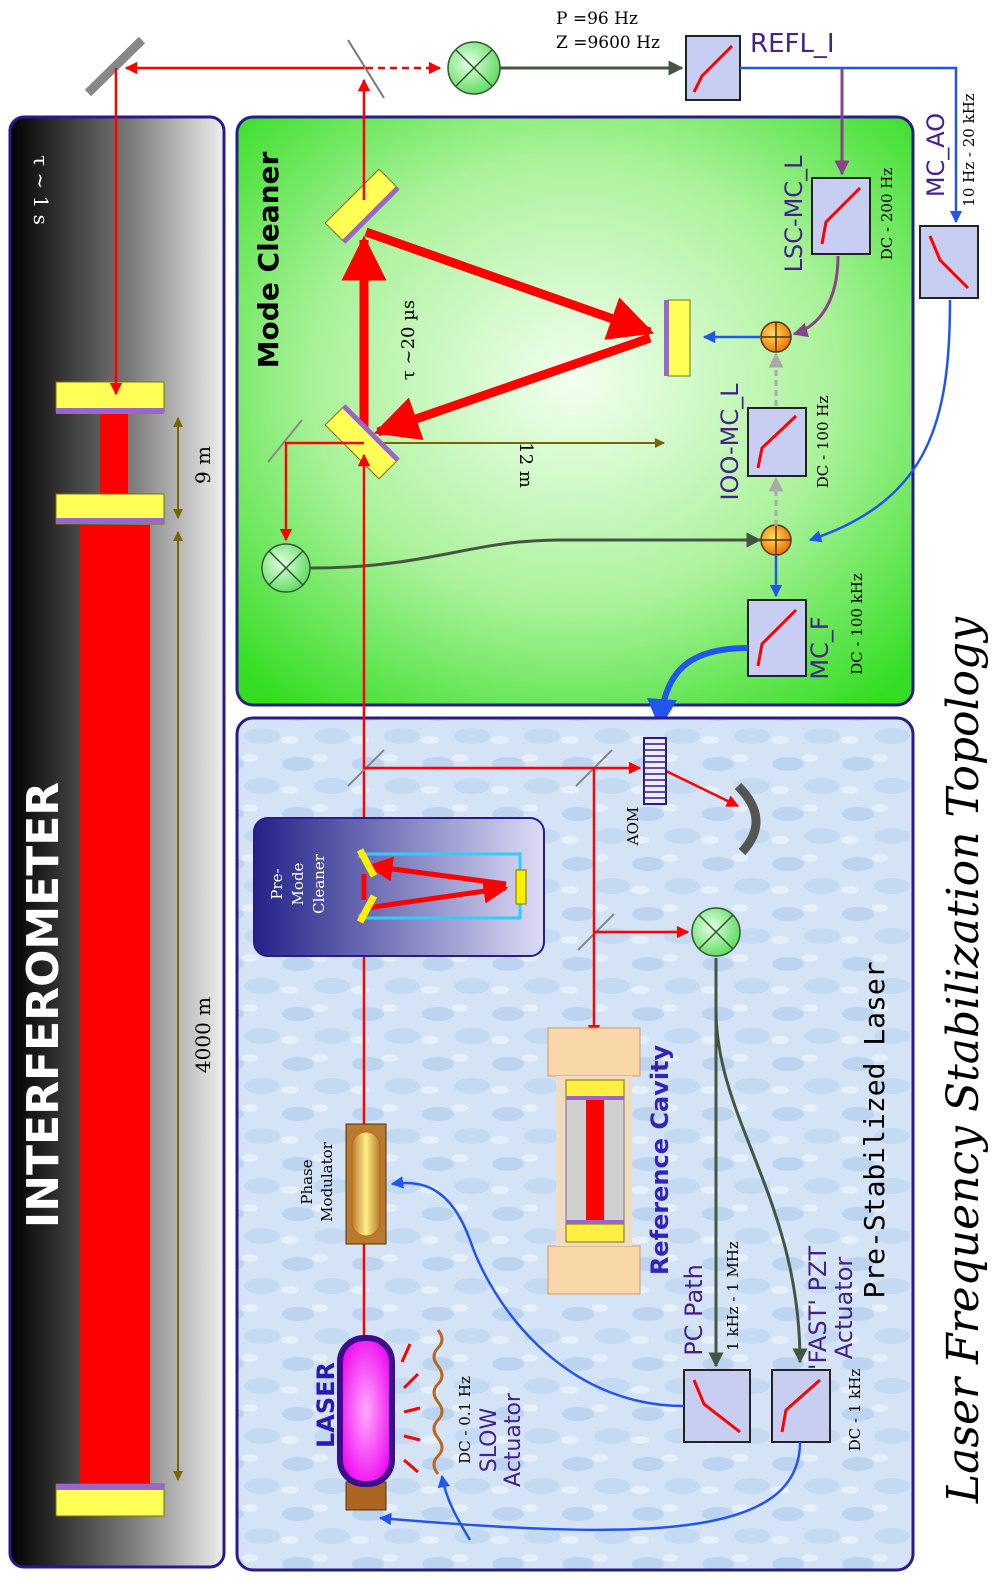 This screenshot has width=1008, height=1581. What do you see at coordinates (535, 551) in the screenshot?
I see `mc-error-signal` at bounding box center [535, 551].